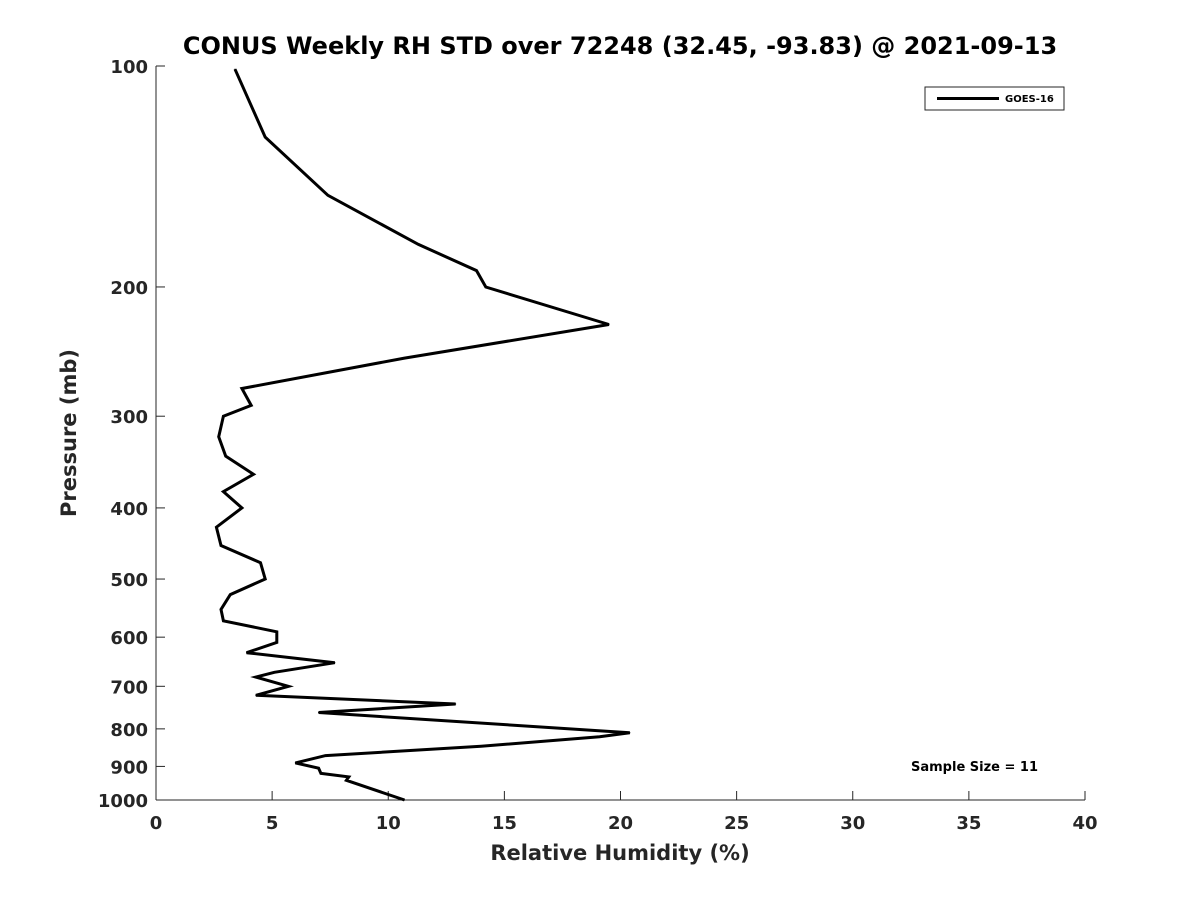 This screenshot has height=900, width=1200. Describe the element at coordinates (131, 434) in the screenshot. I see `y-ticks: 100 200 300 400 500 600 700 800 900 1000` at that location.